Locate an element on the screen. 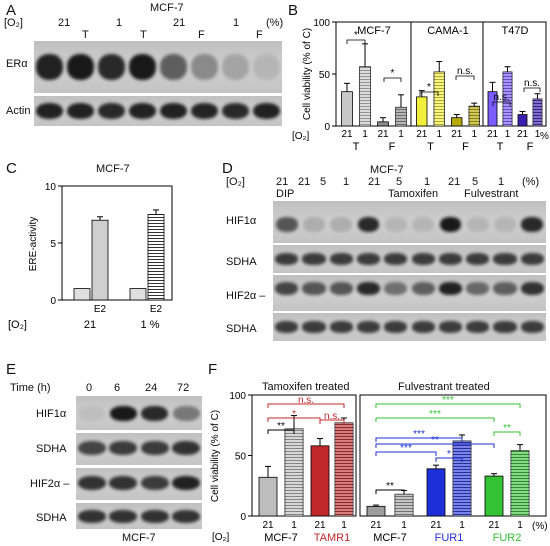 The height and width of the screenshot is (546, 550). hif1a-blot is located at coordinates (409, 222).